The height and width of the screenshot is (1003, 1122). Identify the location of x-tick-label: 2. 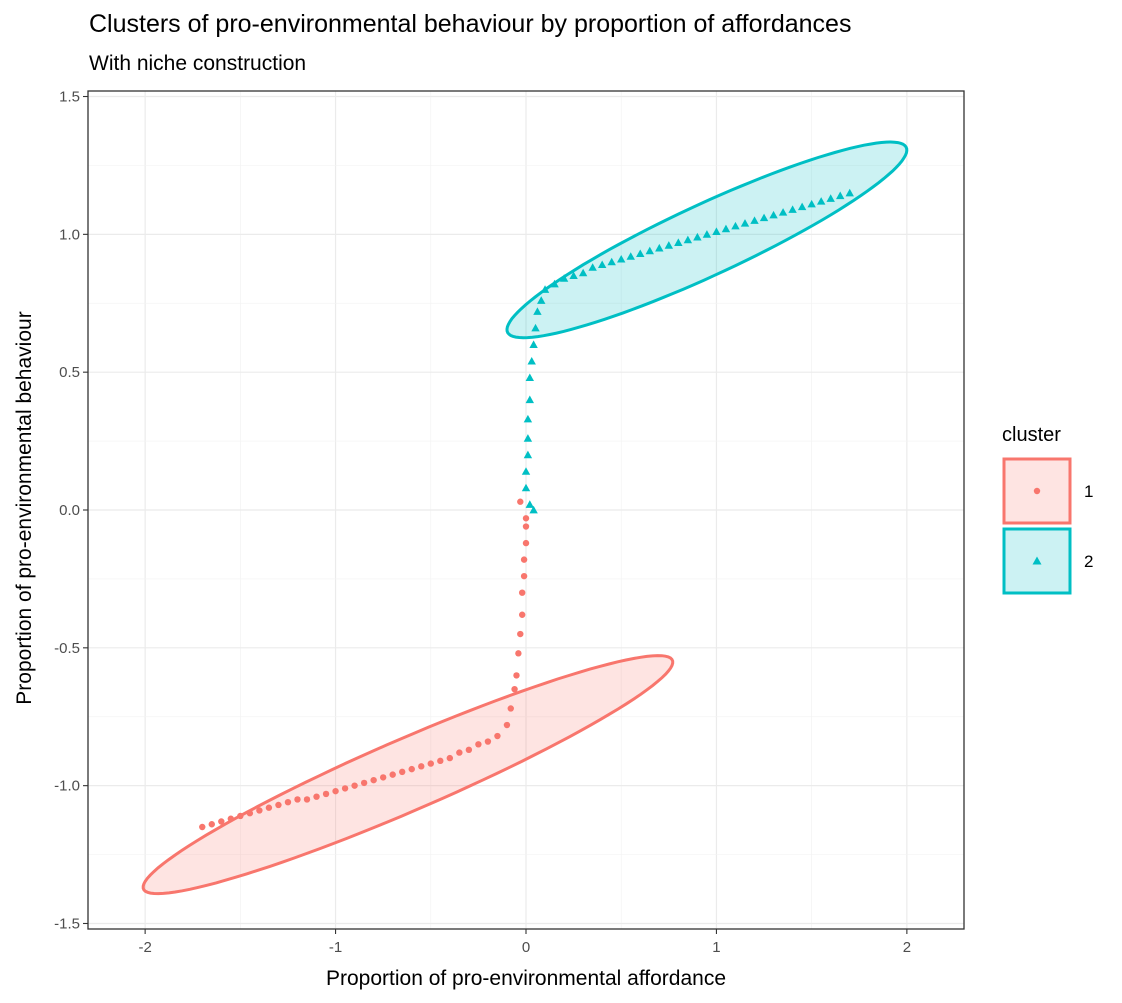
(907, 947).